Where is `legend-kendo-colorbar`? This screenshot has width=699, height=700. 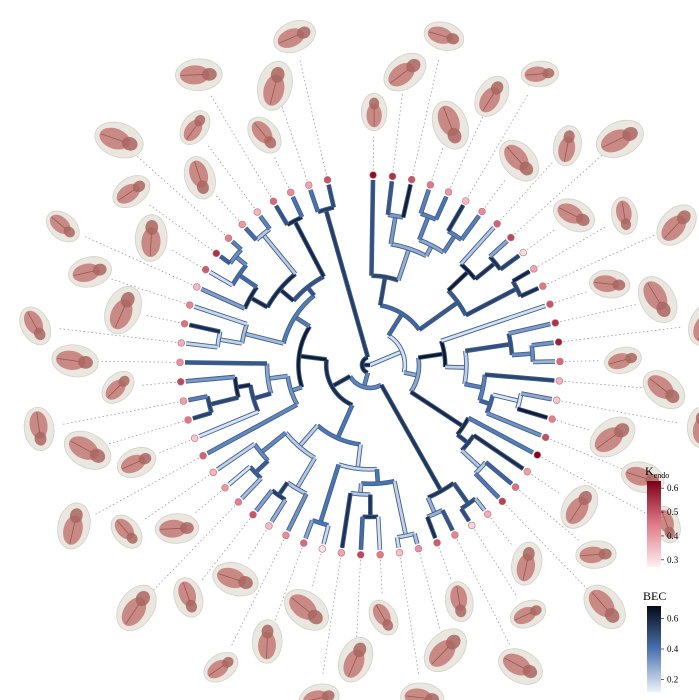 legend-kendo-colorbar is located at coordinates (654, 524).